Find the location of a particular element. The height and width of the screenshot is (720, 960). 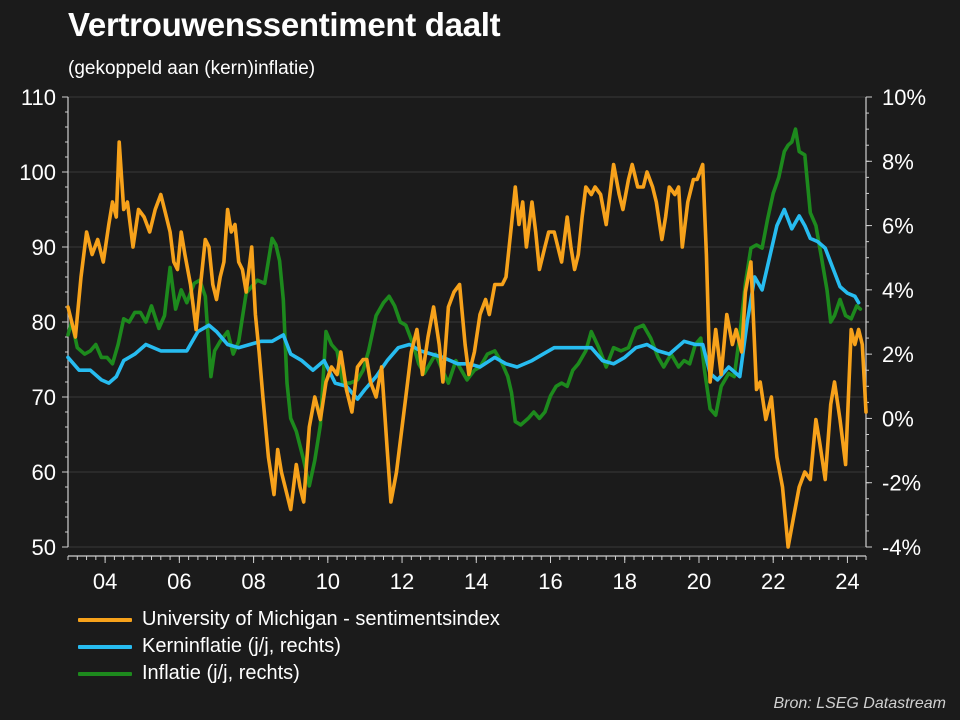

legend-swatch-core-inflation is located at coordinates (105, 646).